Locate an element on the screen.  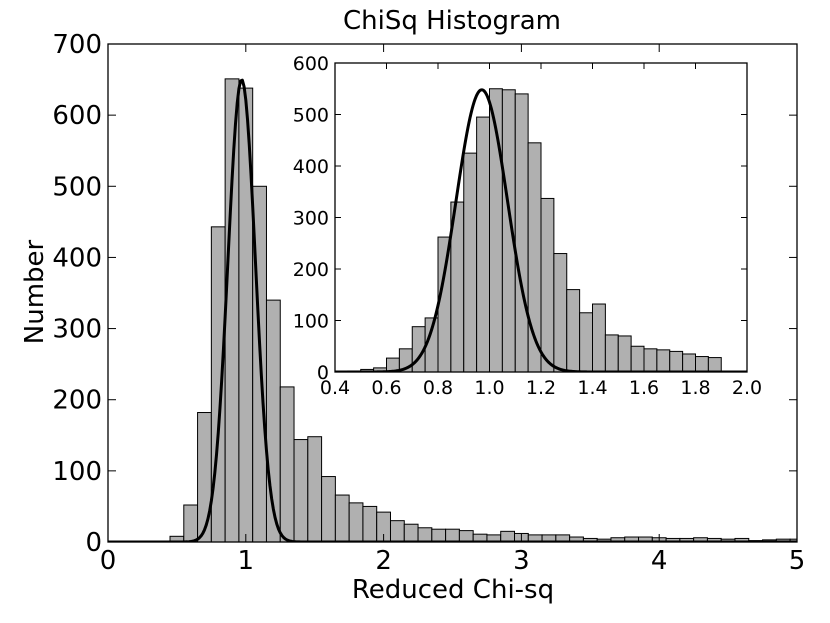
x-axis-label: Reduced Chi-sq is located at coordinates (453, 590).